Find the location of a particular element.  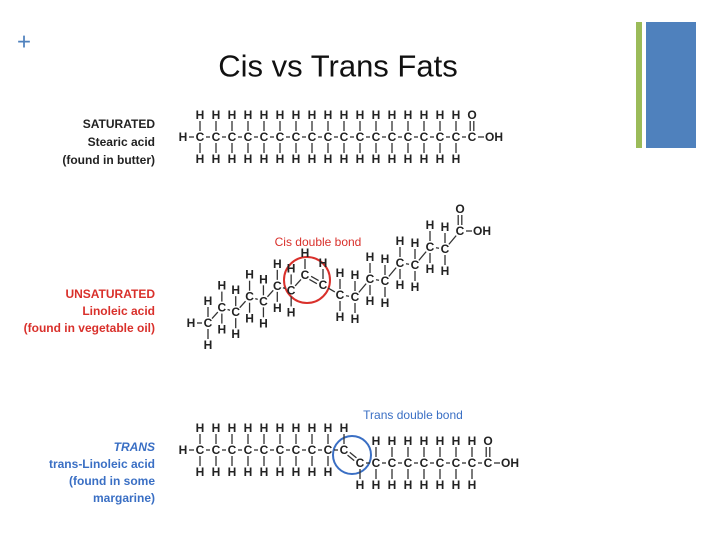

accent-block is located at coordinates (671, 85).